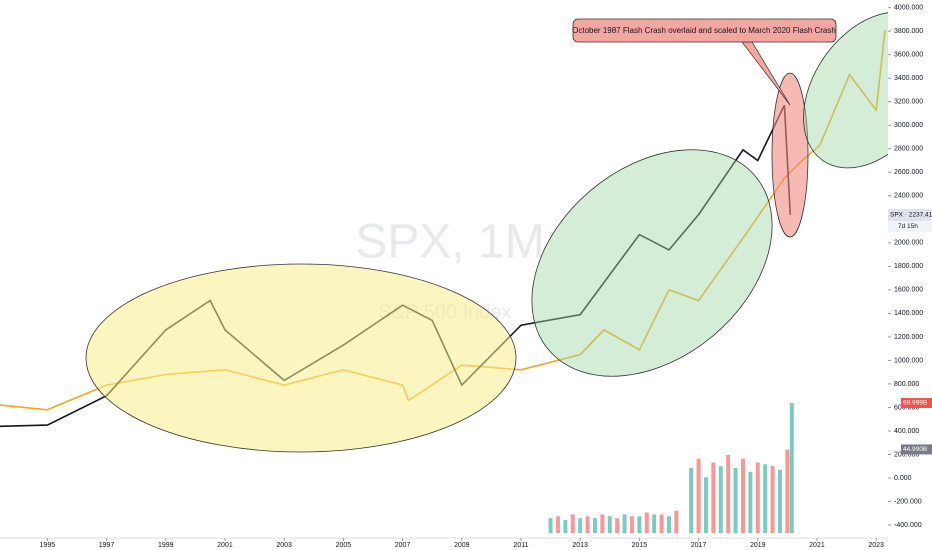  I want to click on x-tick-label: 2019, so click(758, 545).